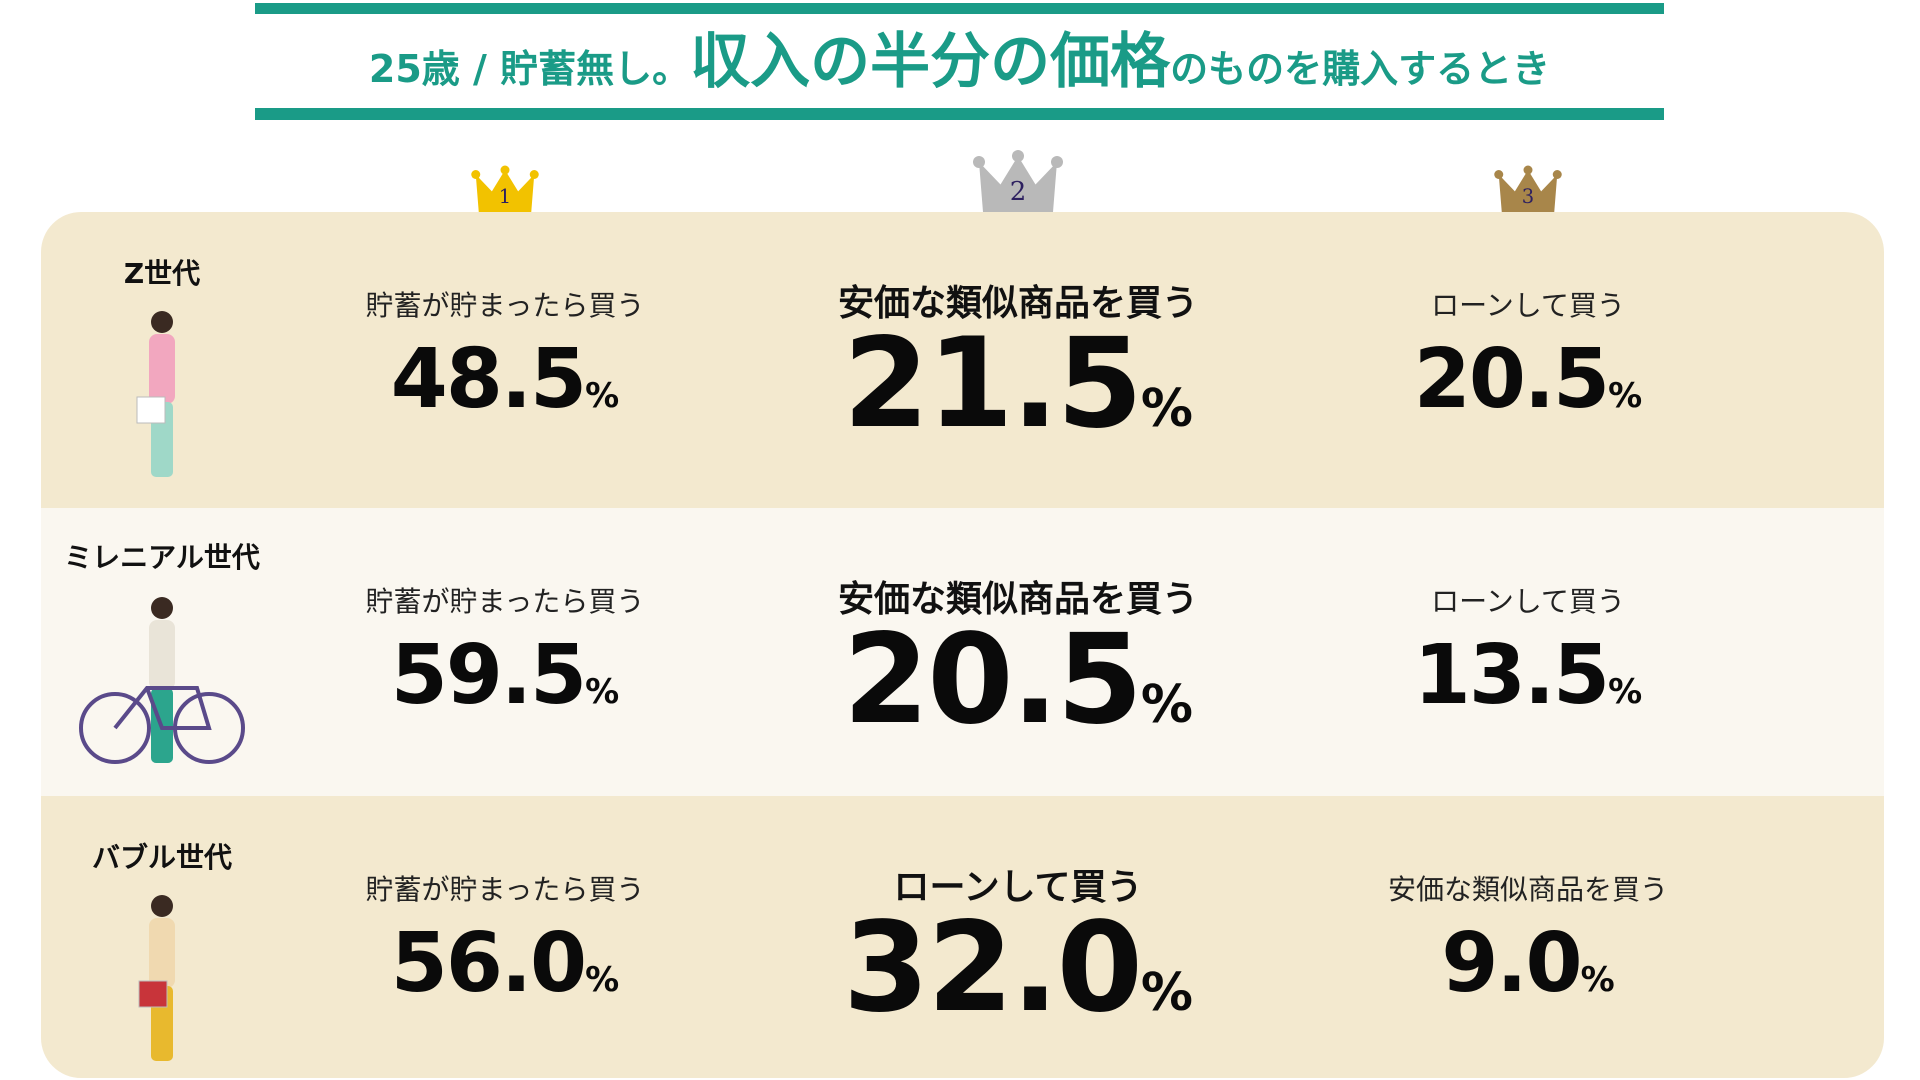 This screenshot has height=1080, width=1920. Describe the element at coordinates (505, 196) in the screenshot. I see `rank-number: 1` at that location.